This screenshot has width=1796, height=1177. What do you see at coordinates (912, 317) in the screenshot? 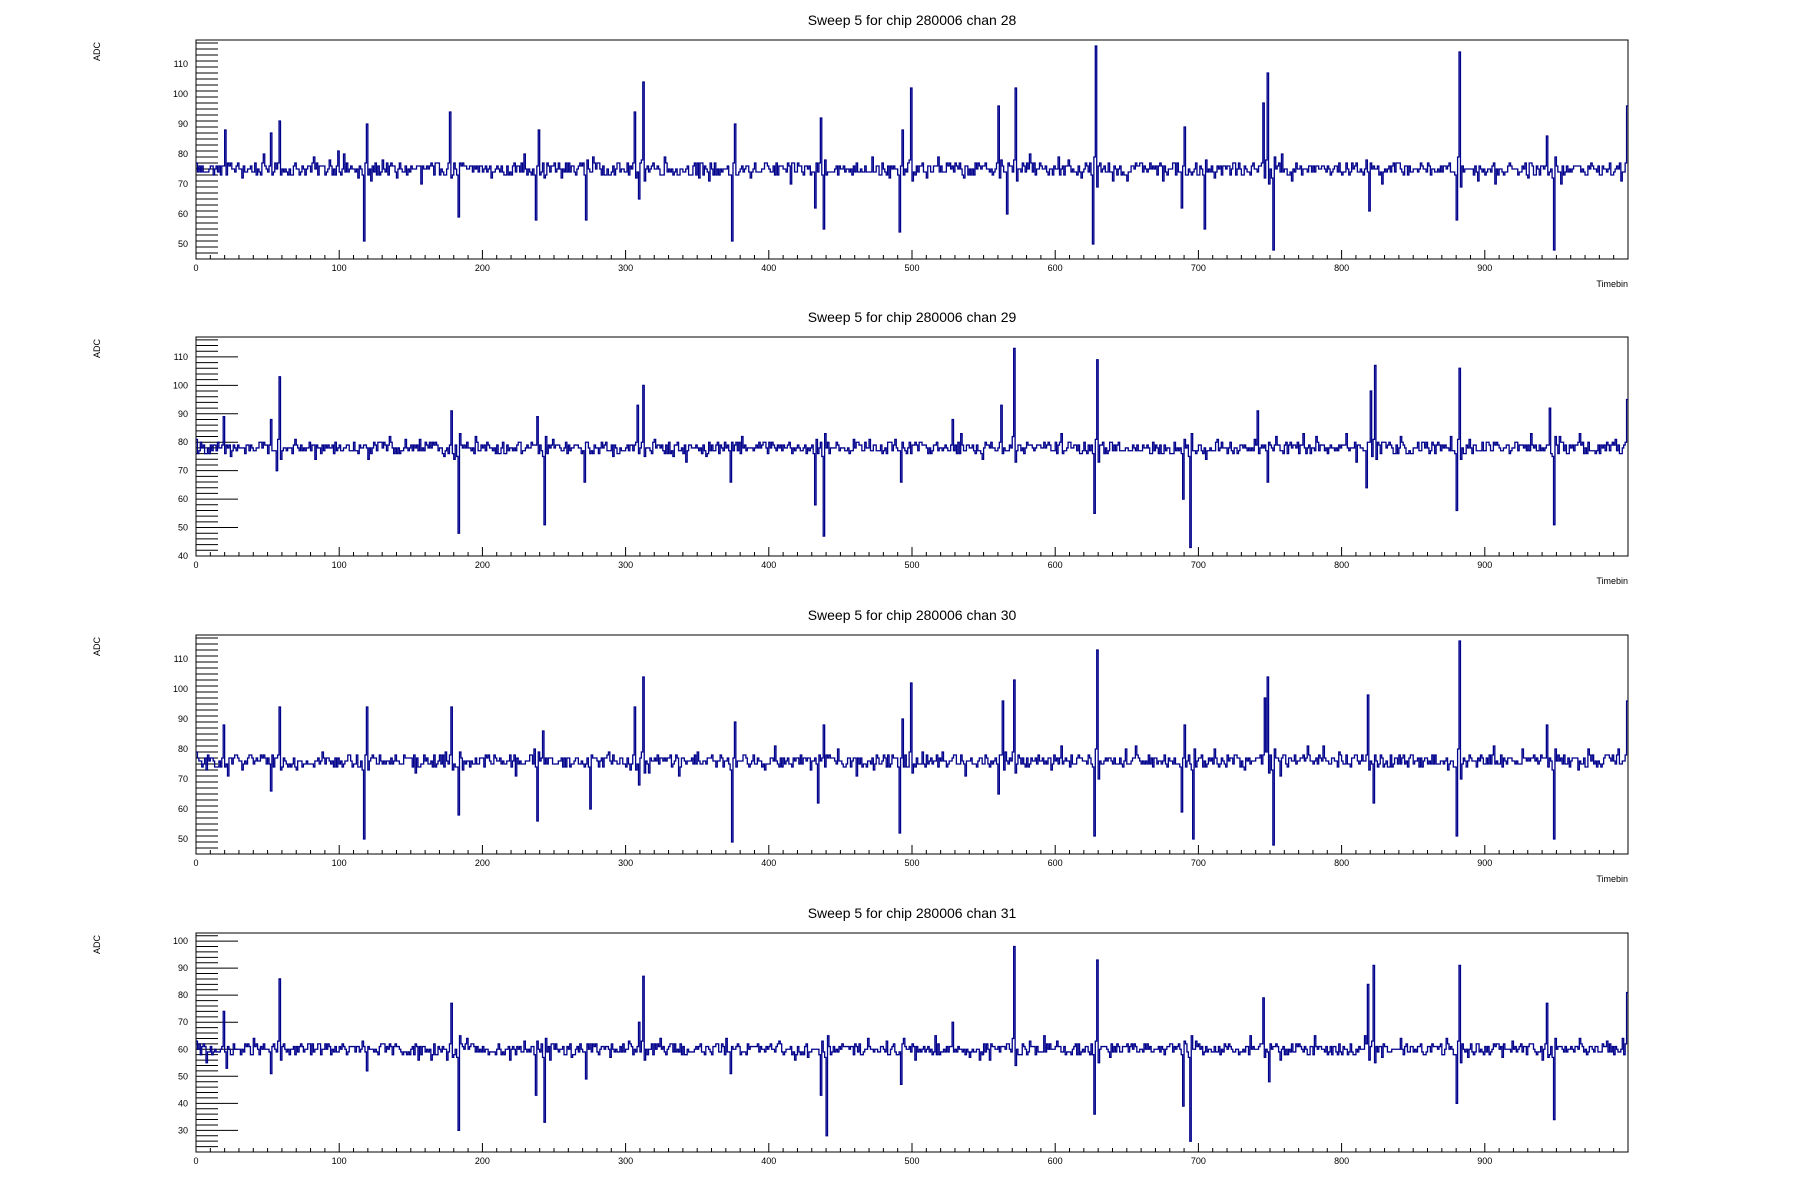
I see `chart-title: Sweep 5 for chip 280006 chan 29` at bounding box center [912, 317].